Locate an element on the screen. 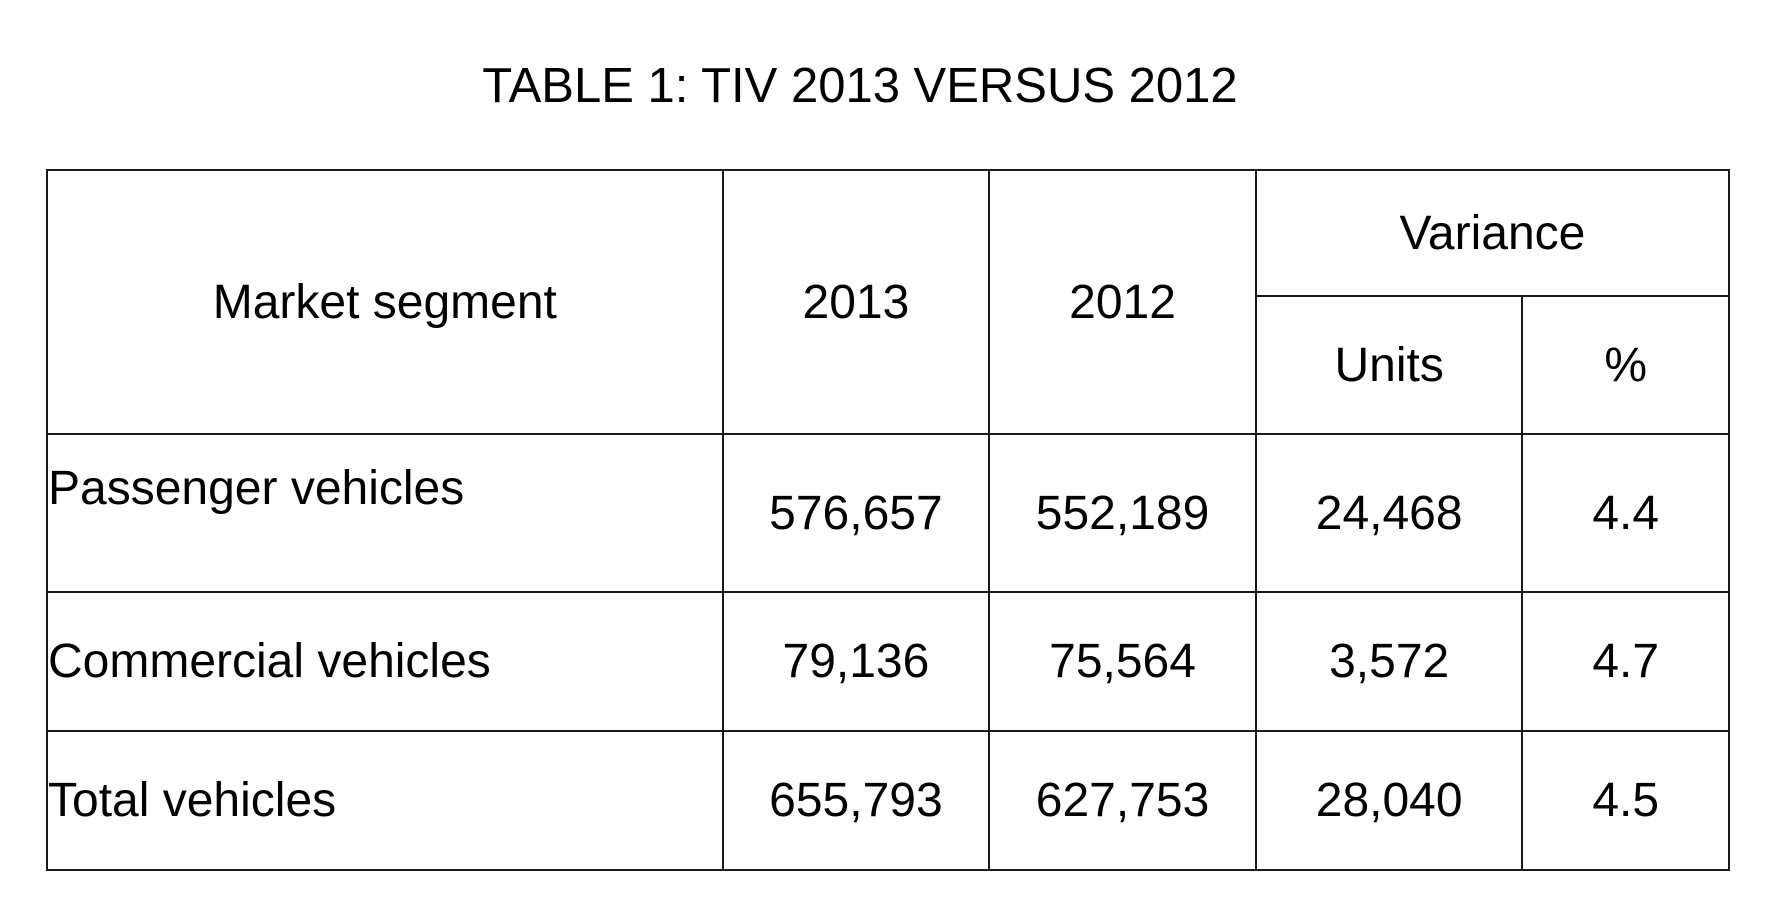  row-label-passenger: Passenger vehicles is located at coordinates (385, 513).